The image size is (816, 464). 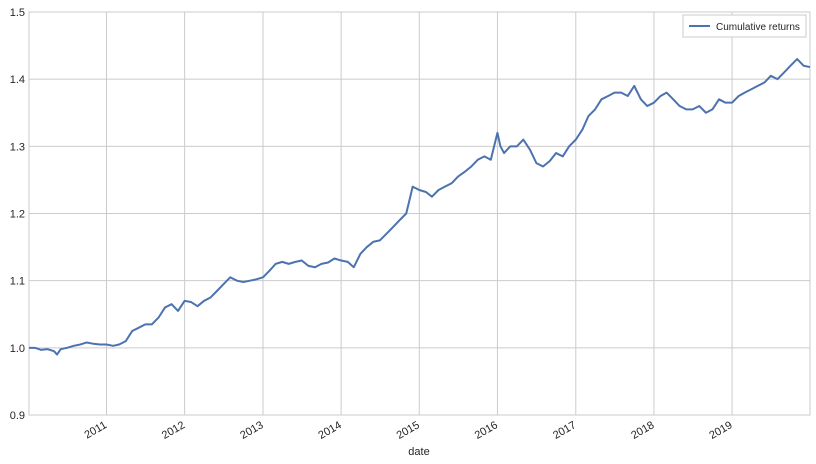 What do you see at coordinates (486, 430) in the screenshot?
I see `x-tick-label: 2016` at bounding box center [486, 430].